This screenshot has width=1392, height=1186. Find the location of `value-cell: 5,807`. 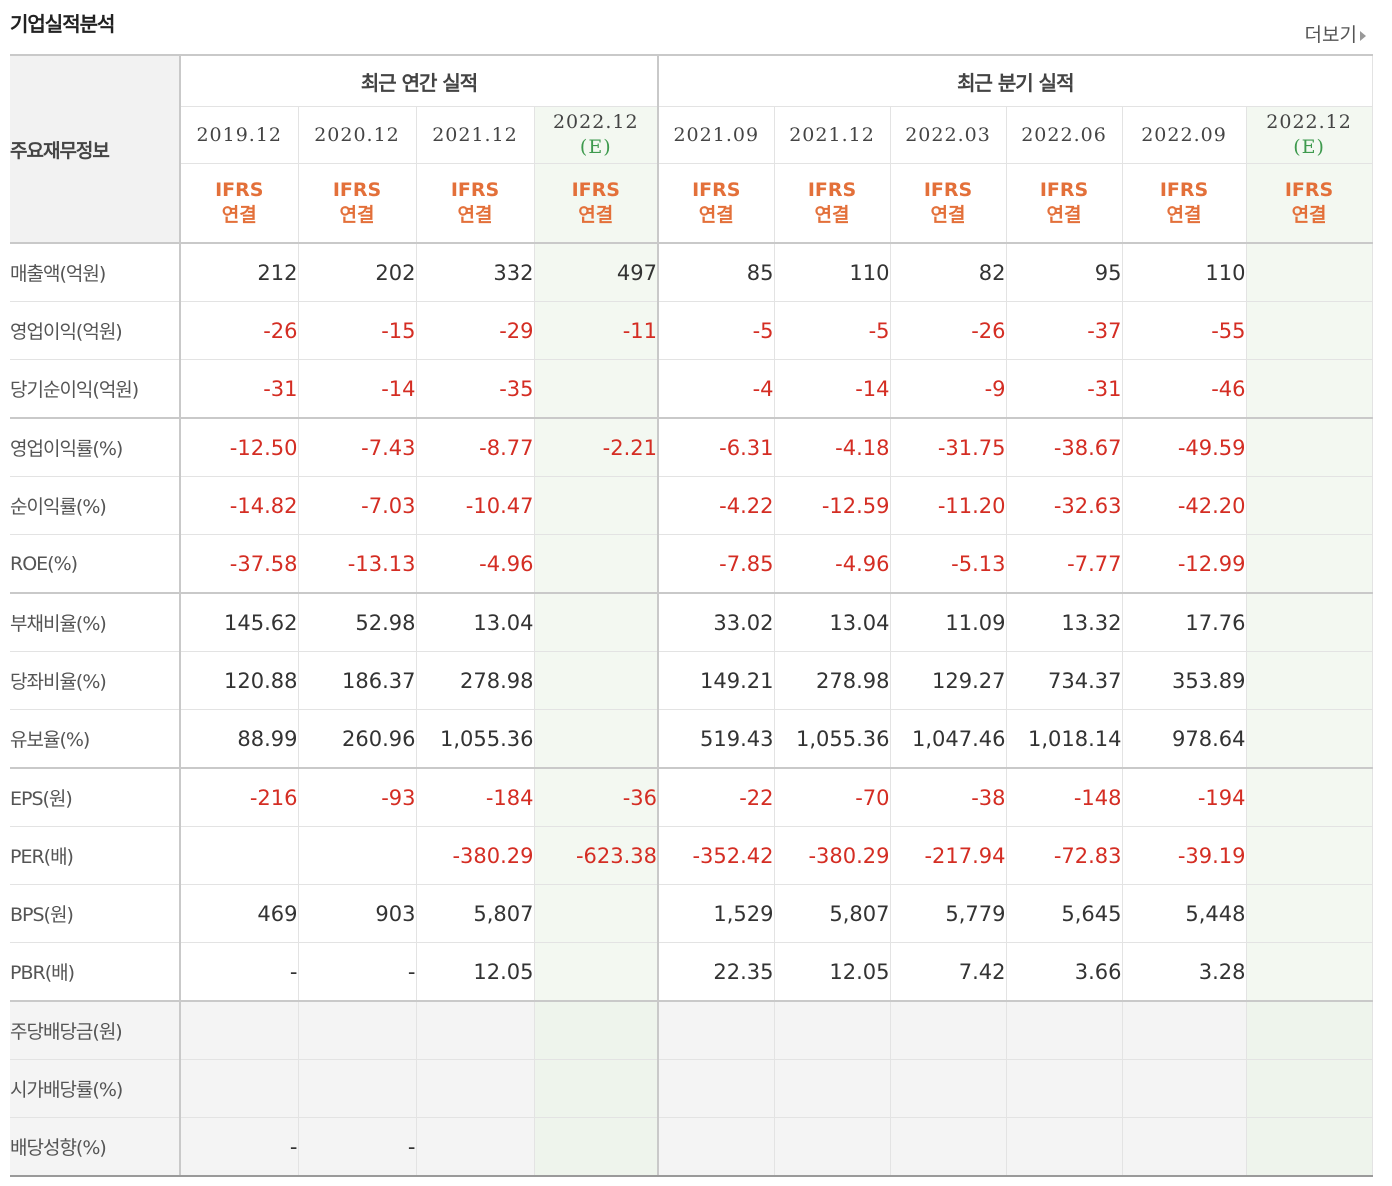

value-cell: 5,807 is located at coordinates (832, 913).